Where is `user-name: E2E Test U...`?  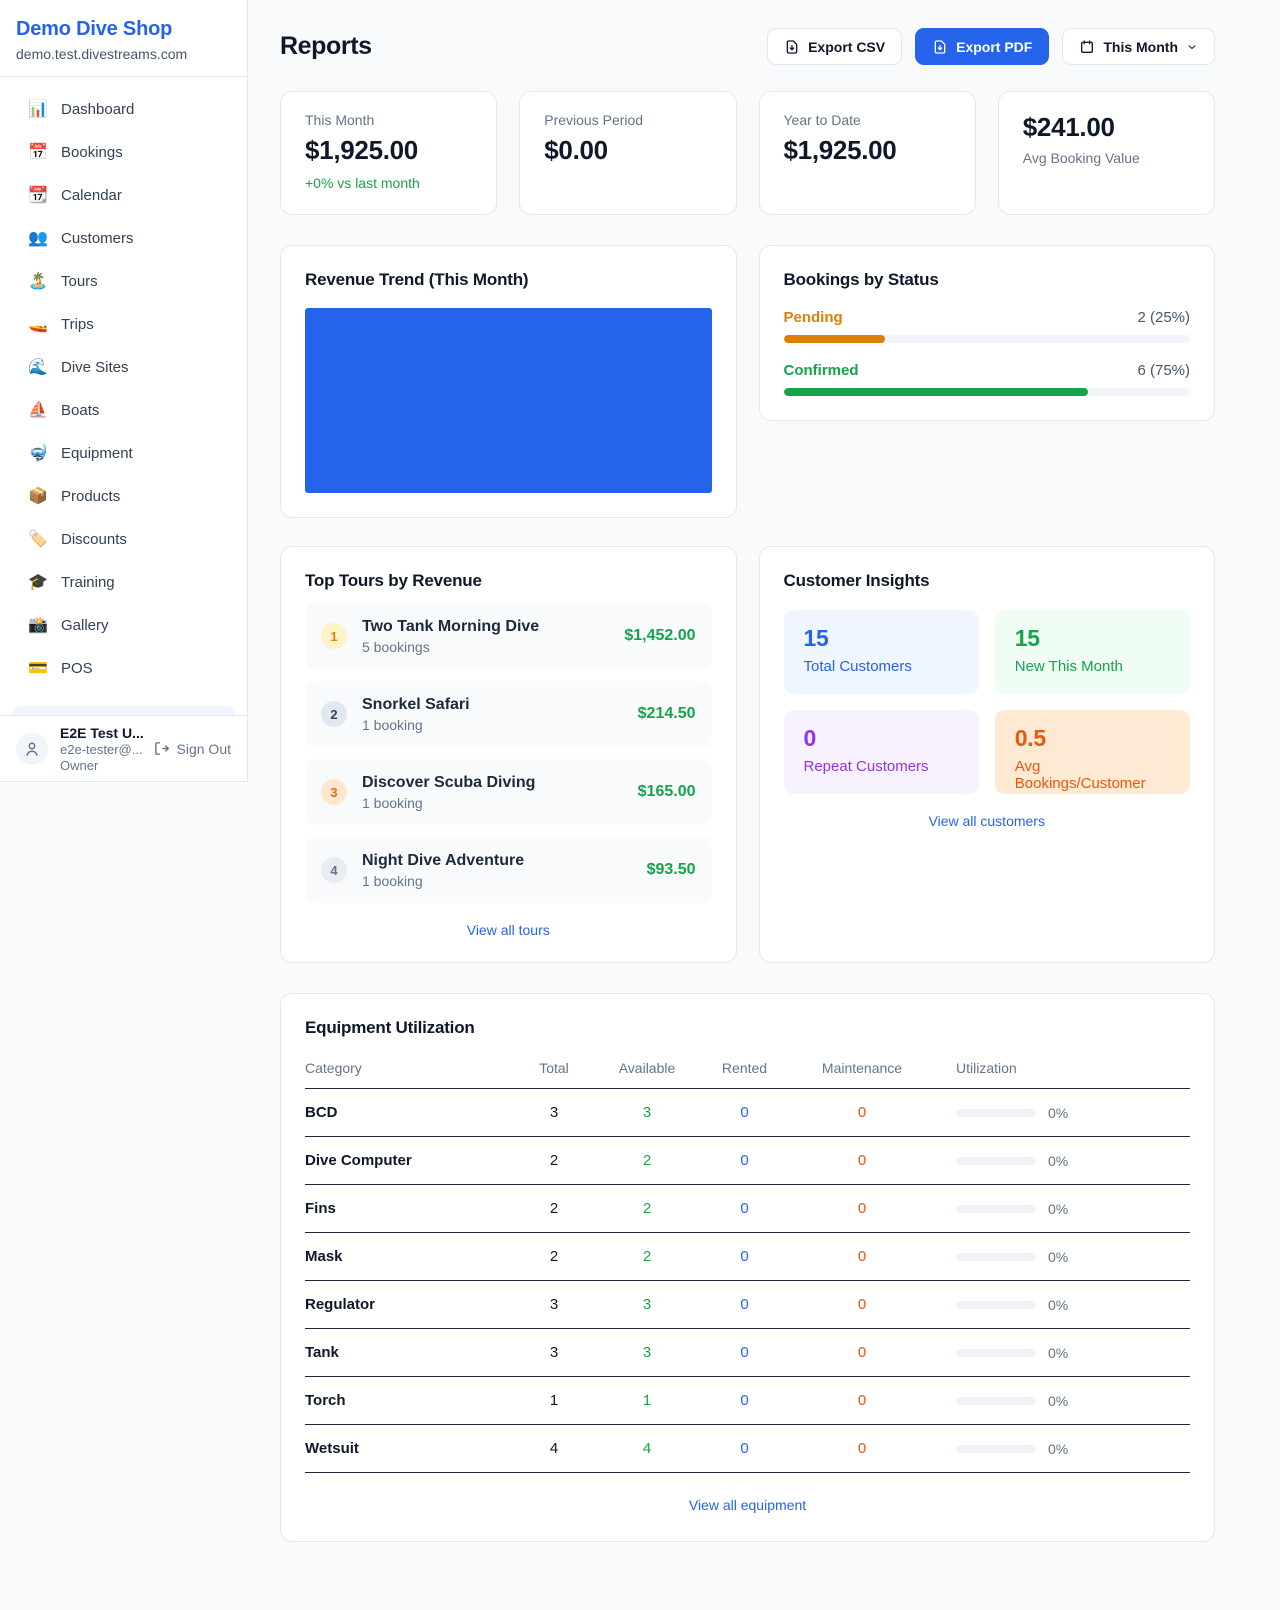
user-name: E2E Test U... is located at coordinates (102, 732).